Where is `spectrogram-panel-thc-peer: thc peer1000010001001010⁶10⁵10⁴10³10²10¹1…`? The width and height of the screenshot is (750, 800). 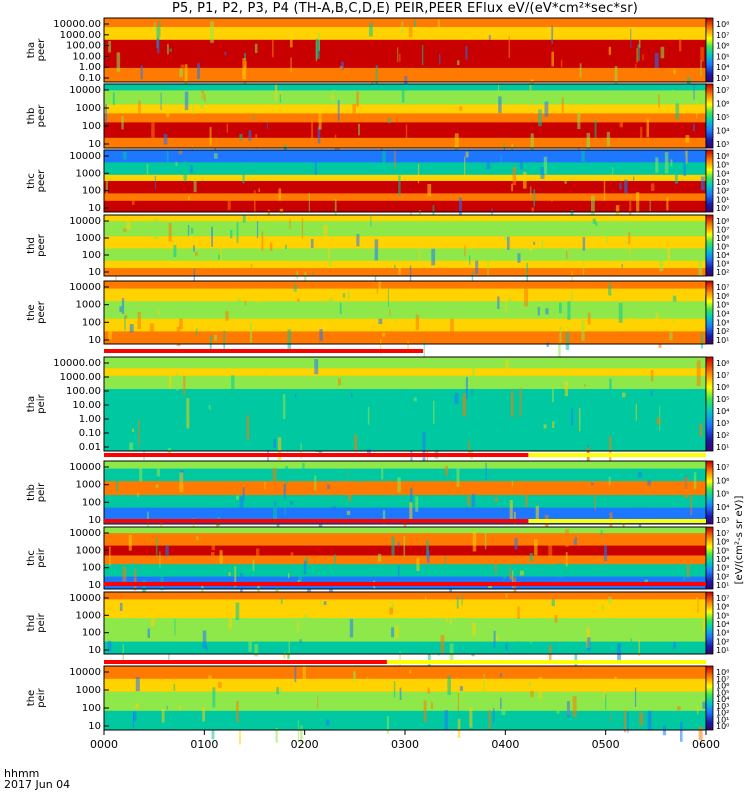 spectrogram-panel-thc-peer: thc peer1000010001001010⁶10⁵10⁴10³10²10¹1… is located at coordinates (377, 186).